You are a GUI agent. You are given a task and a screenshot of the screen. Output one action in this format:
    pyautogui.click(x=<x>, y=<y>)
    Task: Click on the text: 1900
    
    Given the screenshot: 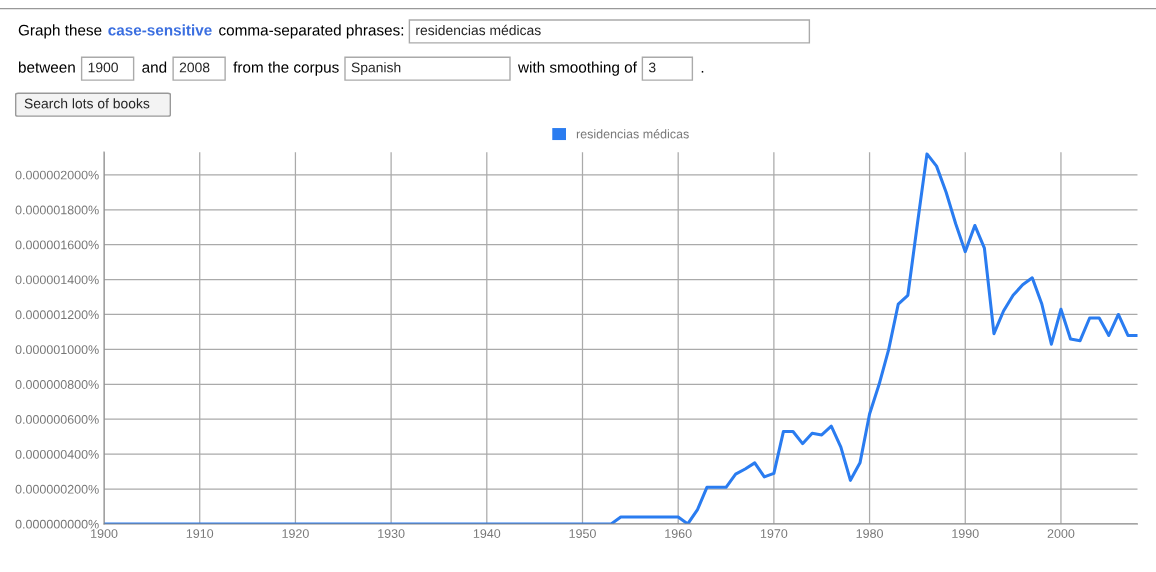 What is the action you would take?
    pyautogui.click(x=103, y=67)
    